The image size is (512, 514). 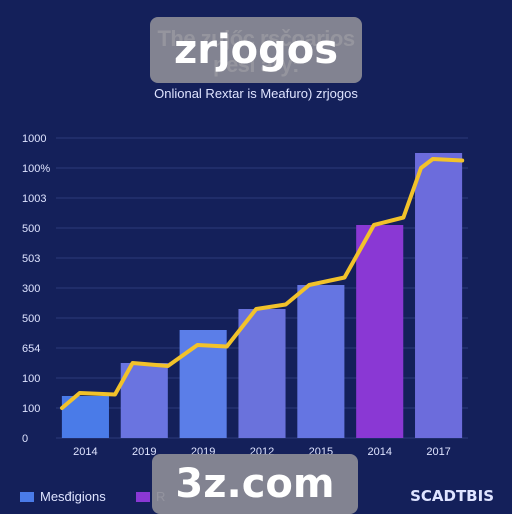 What do you see at coordinates (31, 229) in the screenshot?
I see `y-tick-label-7: 500` at bounding box center [31, 229].